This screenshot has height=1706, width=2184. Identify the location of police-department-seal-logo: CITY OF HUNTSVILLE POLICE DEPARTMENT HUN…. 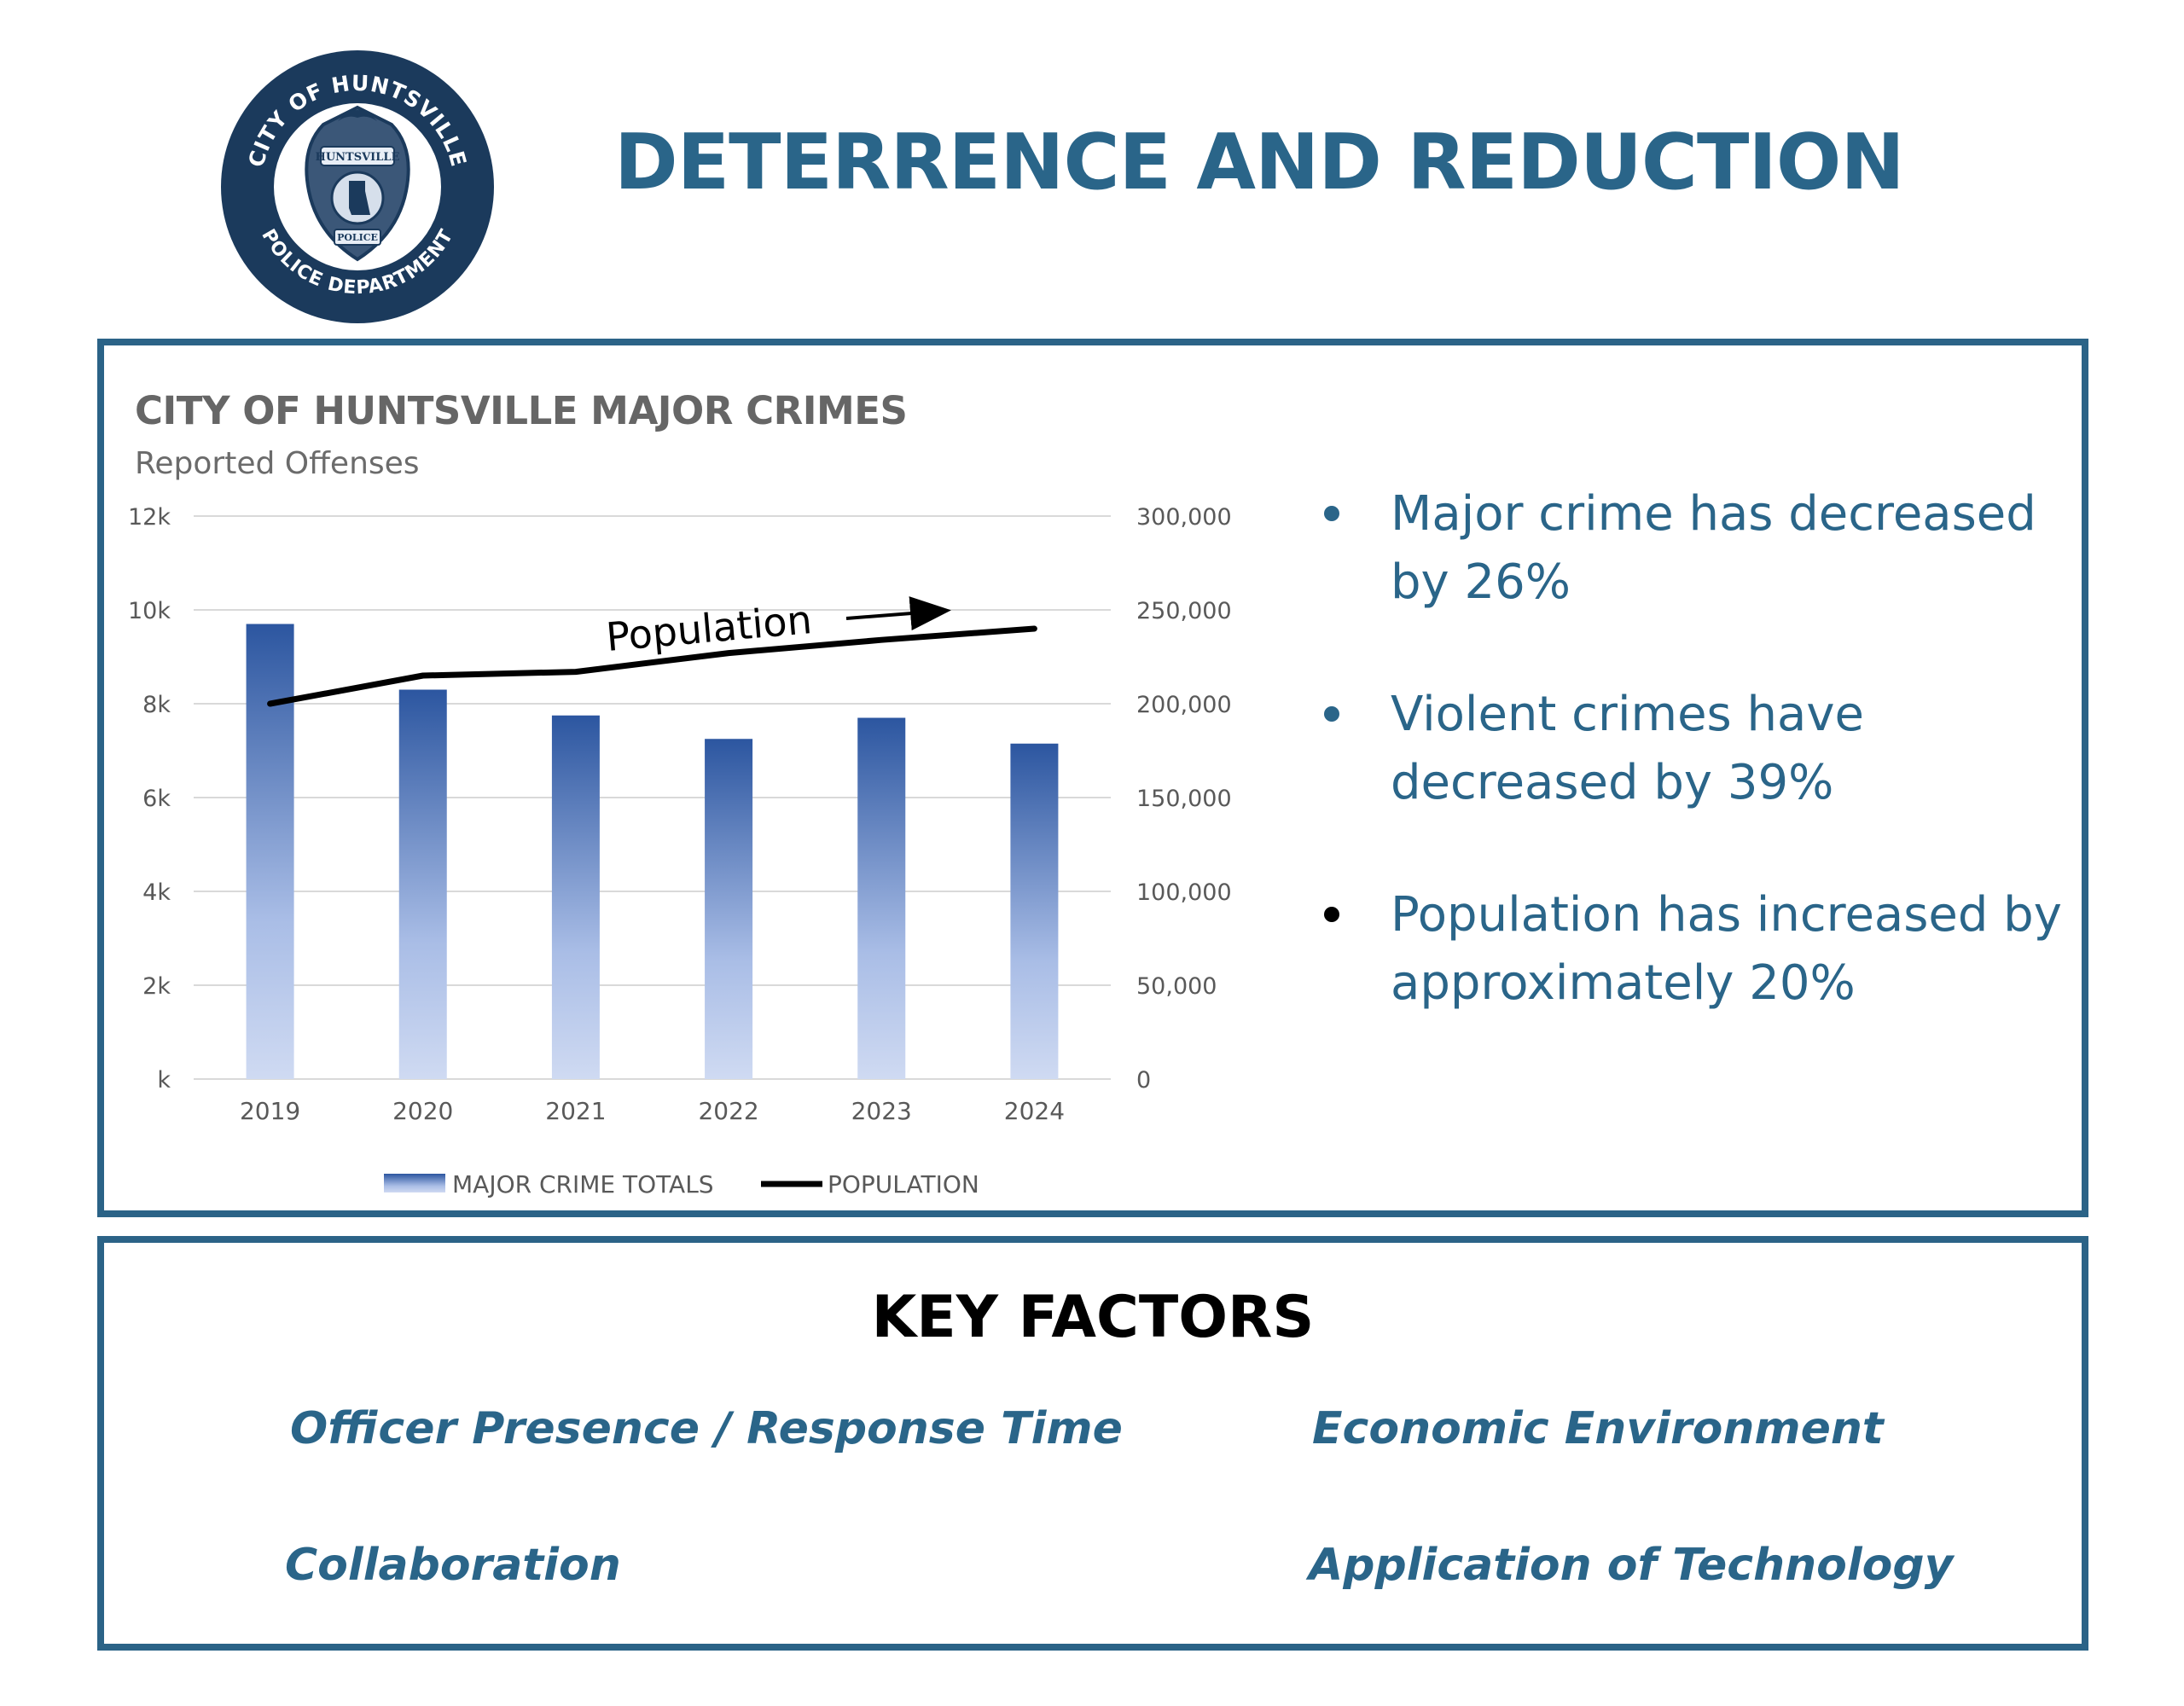
(358, 186).